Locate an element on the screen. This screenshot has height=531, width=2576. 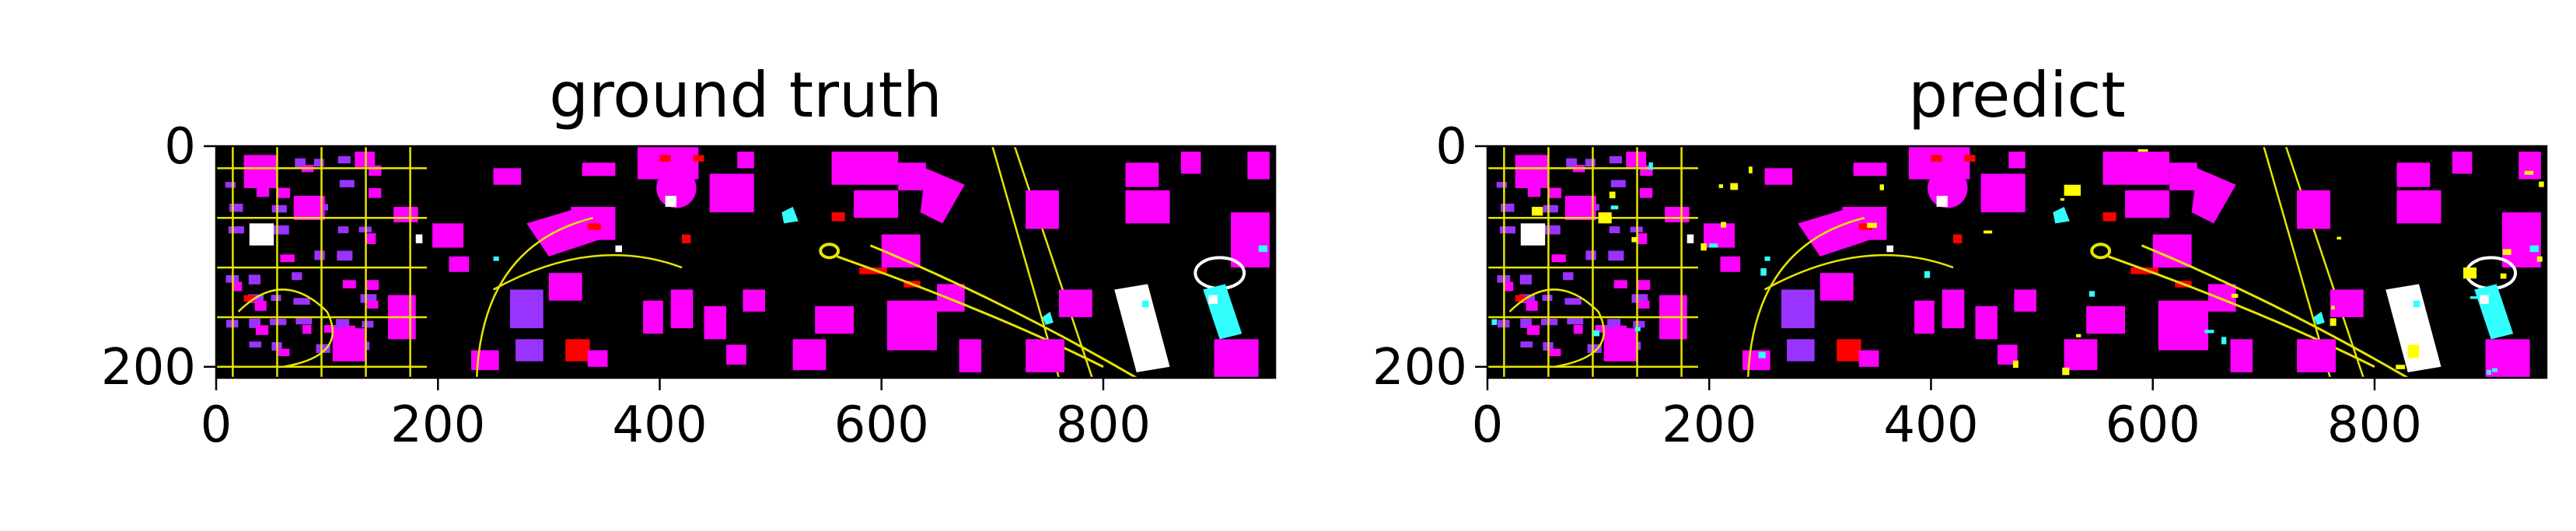
roundabout is located at coordinates (2101, 252).